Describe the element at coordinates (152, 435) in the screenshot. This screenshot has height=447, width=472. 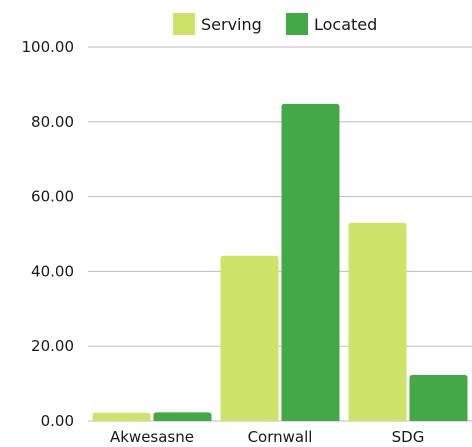
I see `x-category-label: Akwesasne` at that location.